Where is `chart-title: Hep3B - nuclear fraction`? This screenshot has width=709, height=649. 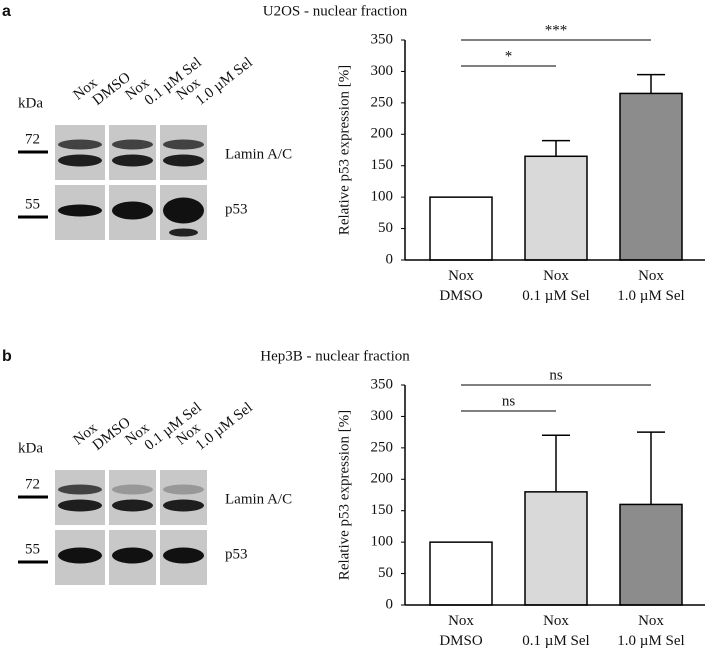 chart-title: Hep3B - nuclear fraction is located at coordinates (335, 356).